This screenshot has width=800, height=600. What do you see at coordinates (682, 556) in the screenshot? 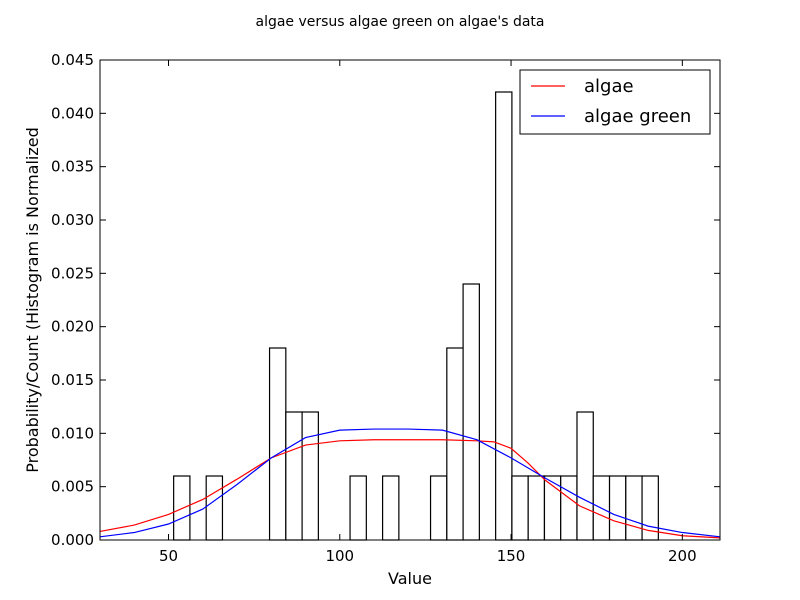
I see `x-tick-label: 200` at bounding box center [682, 556].